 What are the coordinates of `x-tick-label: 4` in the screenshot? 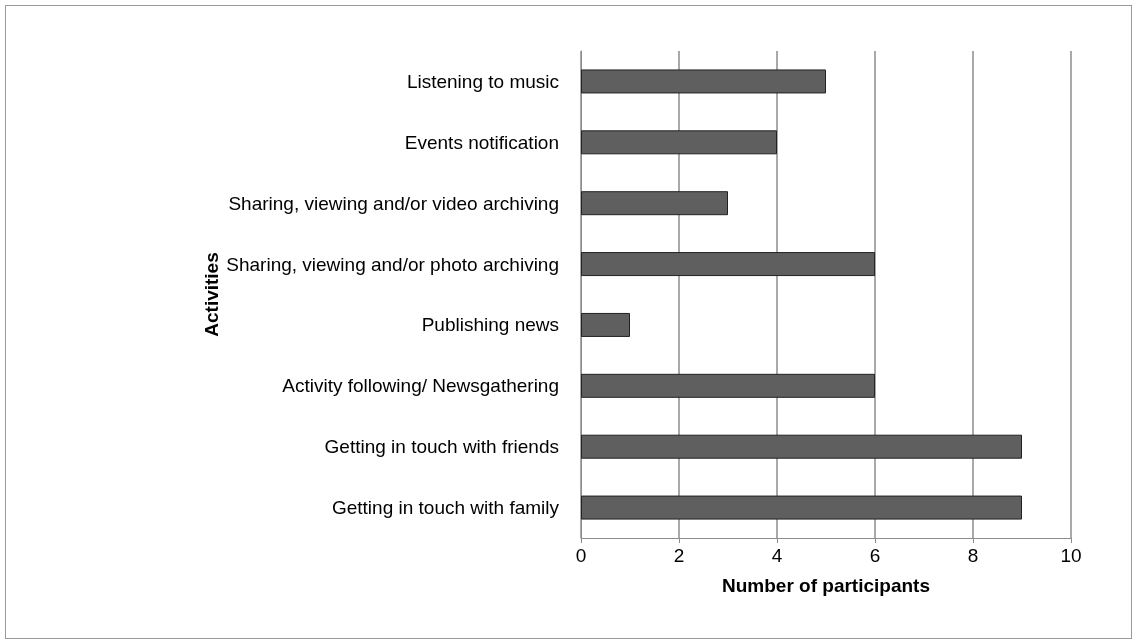 It's located at (777, 555).